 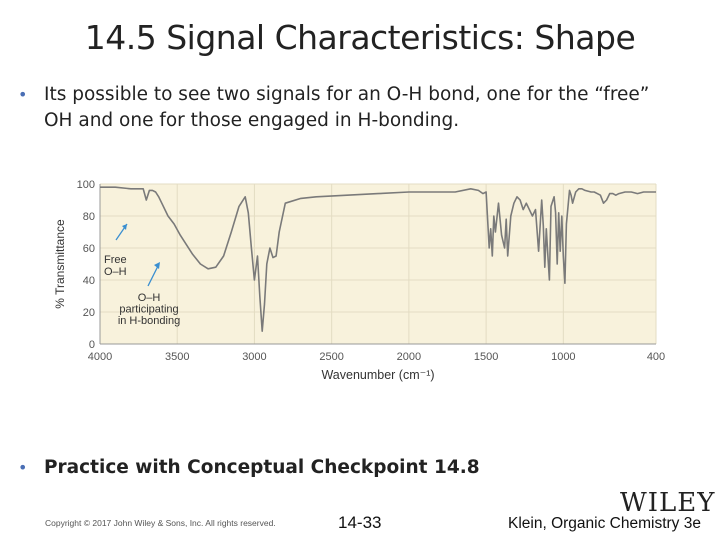 What do you see at coordinates (89, 313) in the screenshot?
I see `y-tick-label: 20` at bounding box center [89, 313].